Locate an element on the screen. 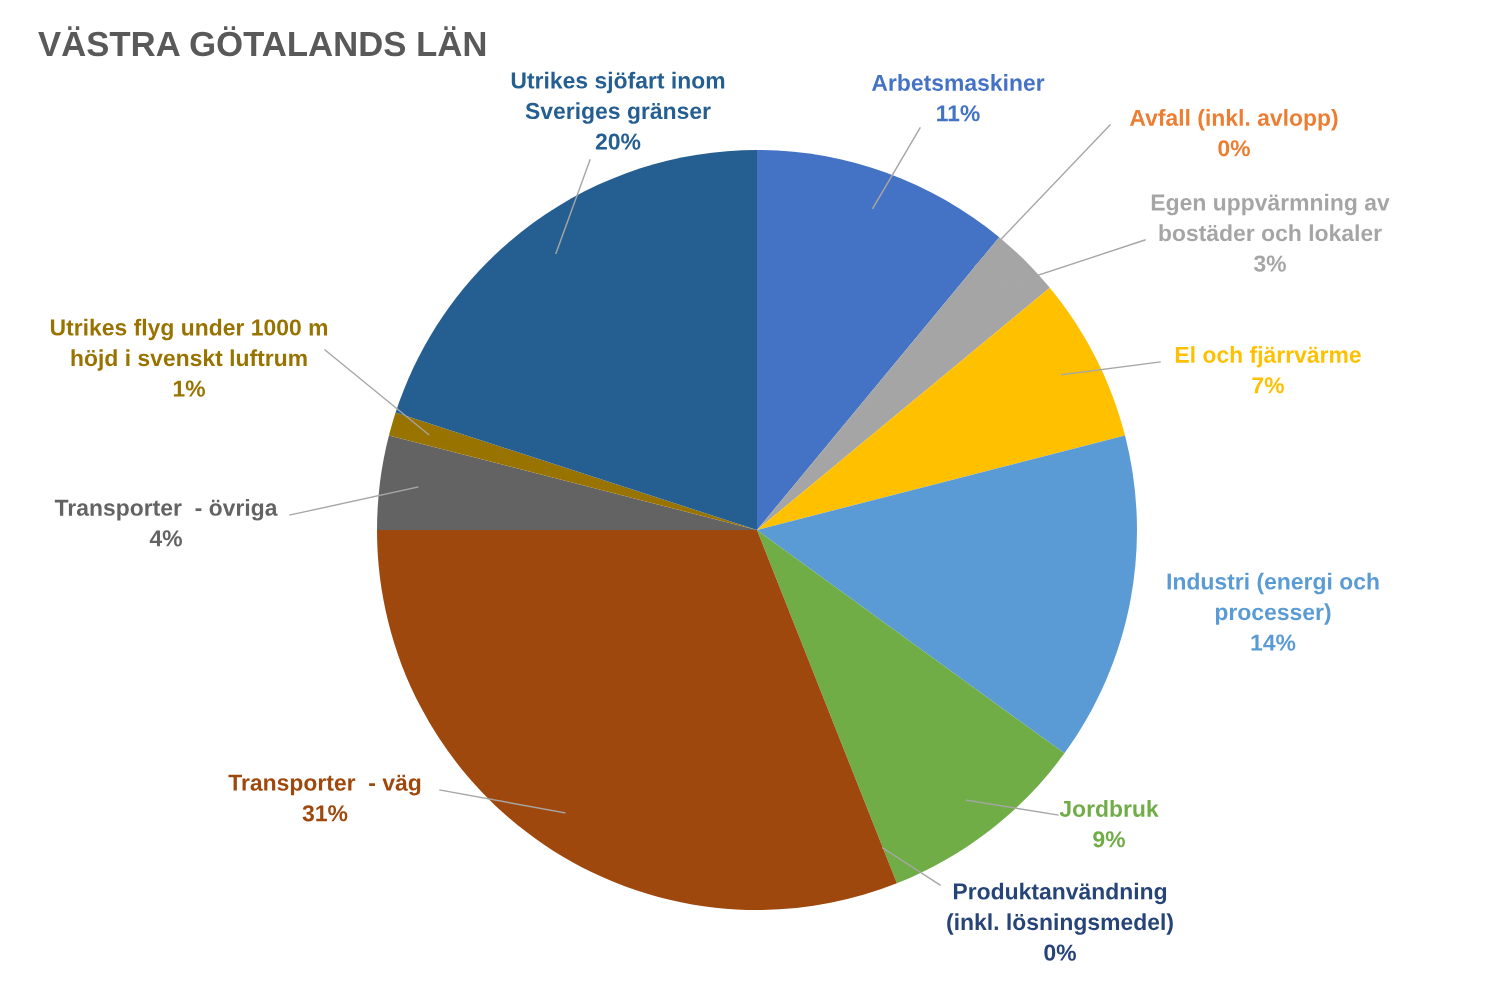 The image size is (1511, 989). category-label: Produktanvändning (inkl. lösningsmedel) is located at coordinates (1060, 908).